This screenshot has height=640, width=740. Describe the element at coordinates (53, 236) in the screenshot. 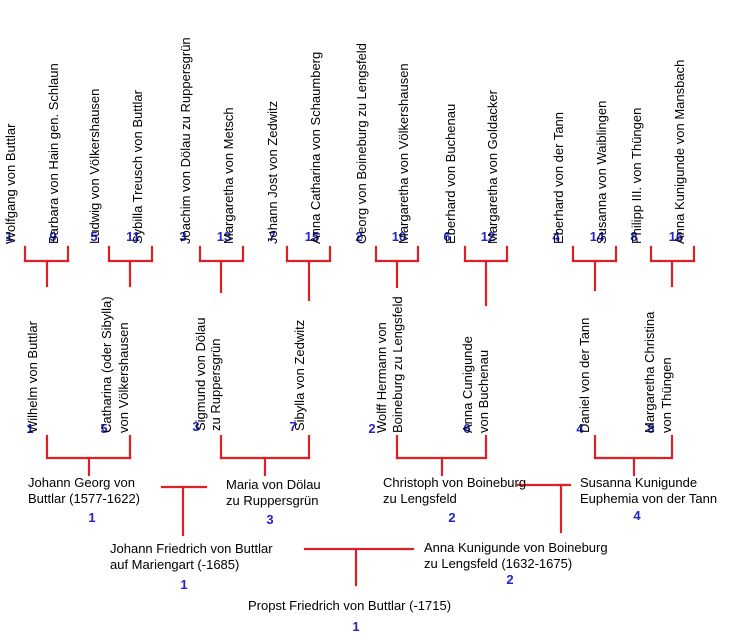

I see `ancestor-number: 9` at that location.